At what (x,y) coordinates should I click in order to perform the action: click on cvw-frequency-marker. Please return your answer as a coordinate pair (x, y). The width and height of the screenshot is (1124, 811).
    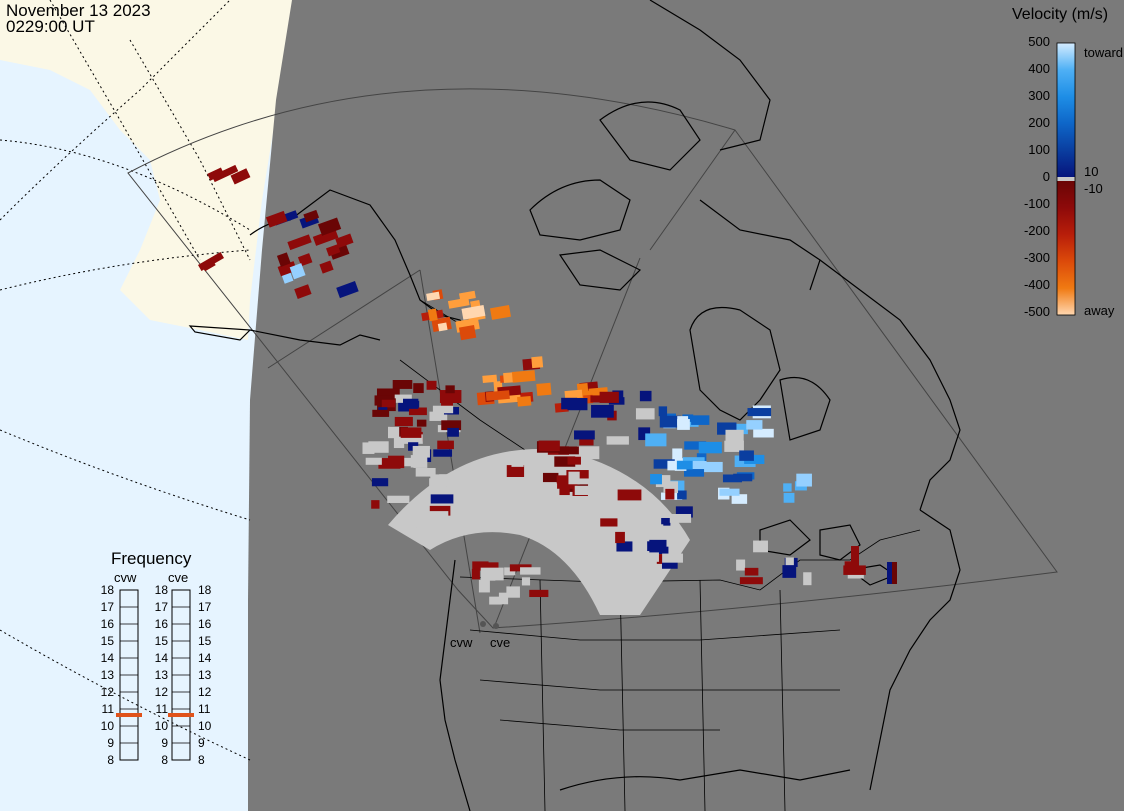
    Looking at the image, I should click on (129, 715).